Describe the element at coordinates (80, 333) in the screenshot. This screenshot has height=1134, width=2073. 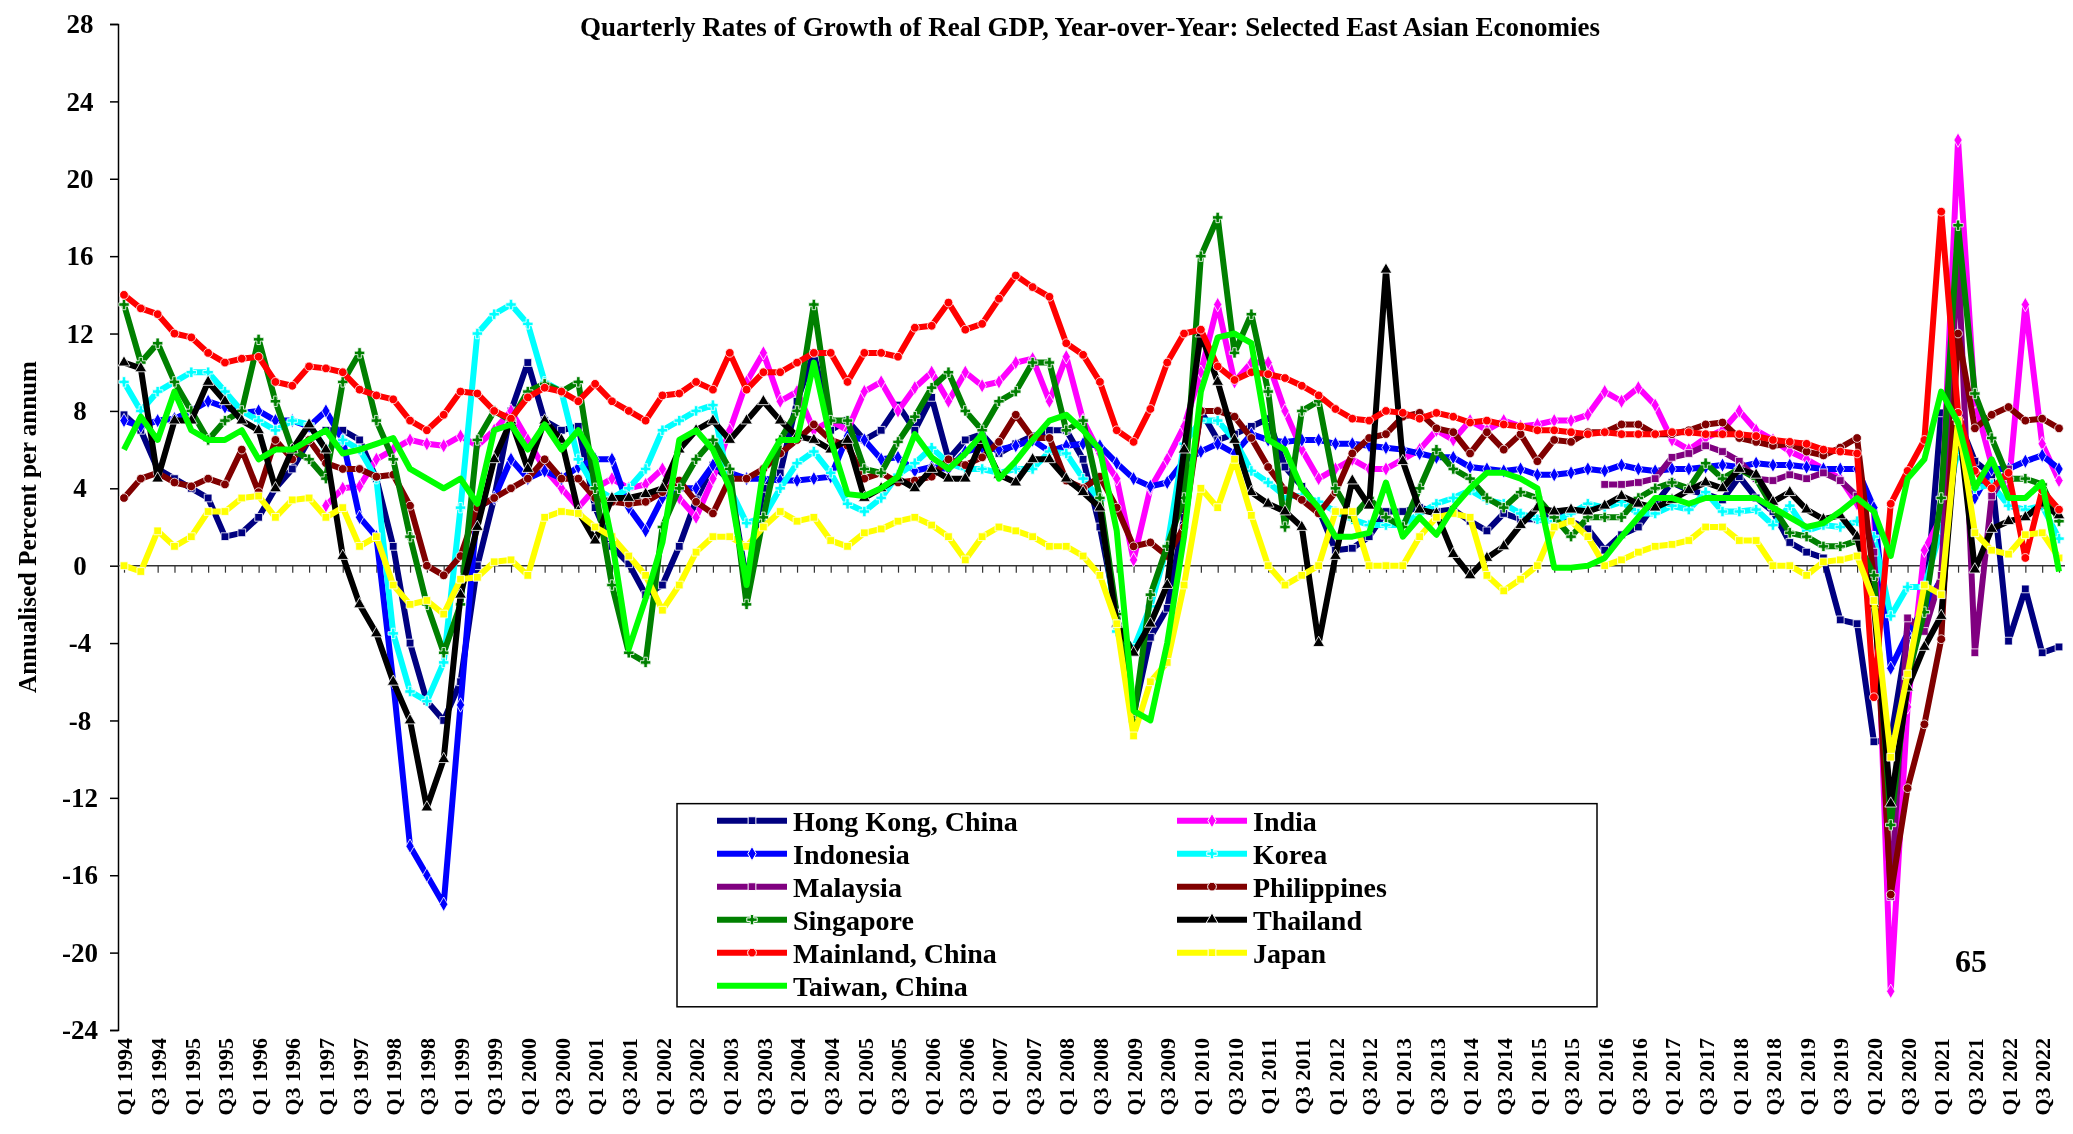
I see `y-tick-label: 12` at that location.